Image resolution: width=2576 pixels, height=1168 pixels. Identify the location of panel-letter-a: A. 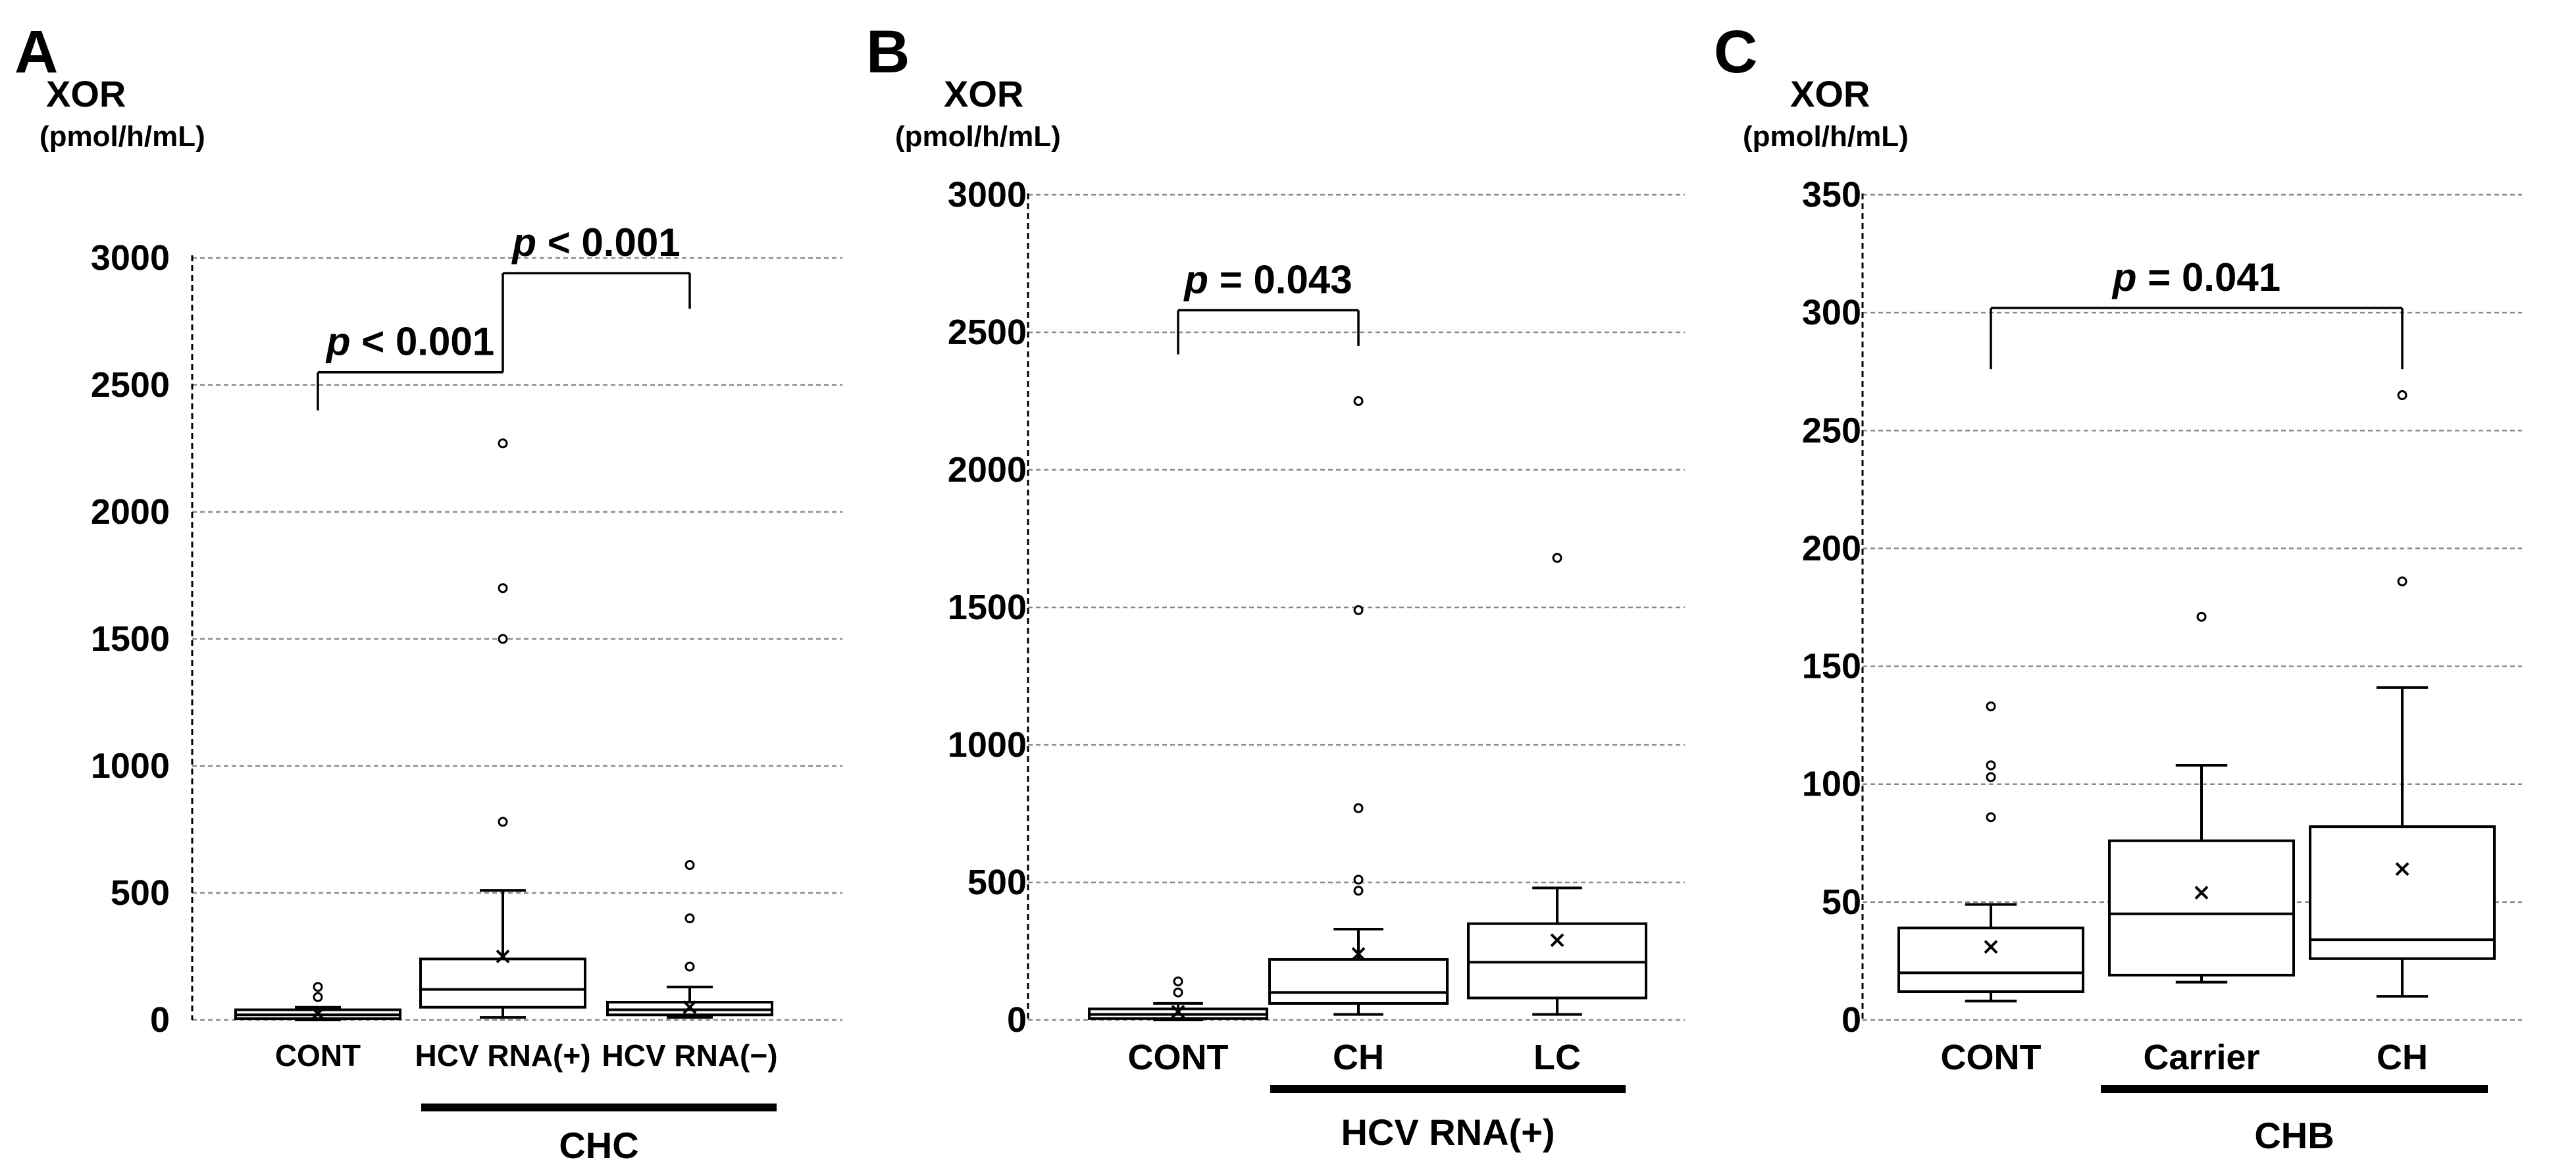
(36, 52).